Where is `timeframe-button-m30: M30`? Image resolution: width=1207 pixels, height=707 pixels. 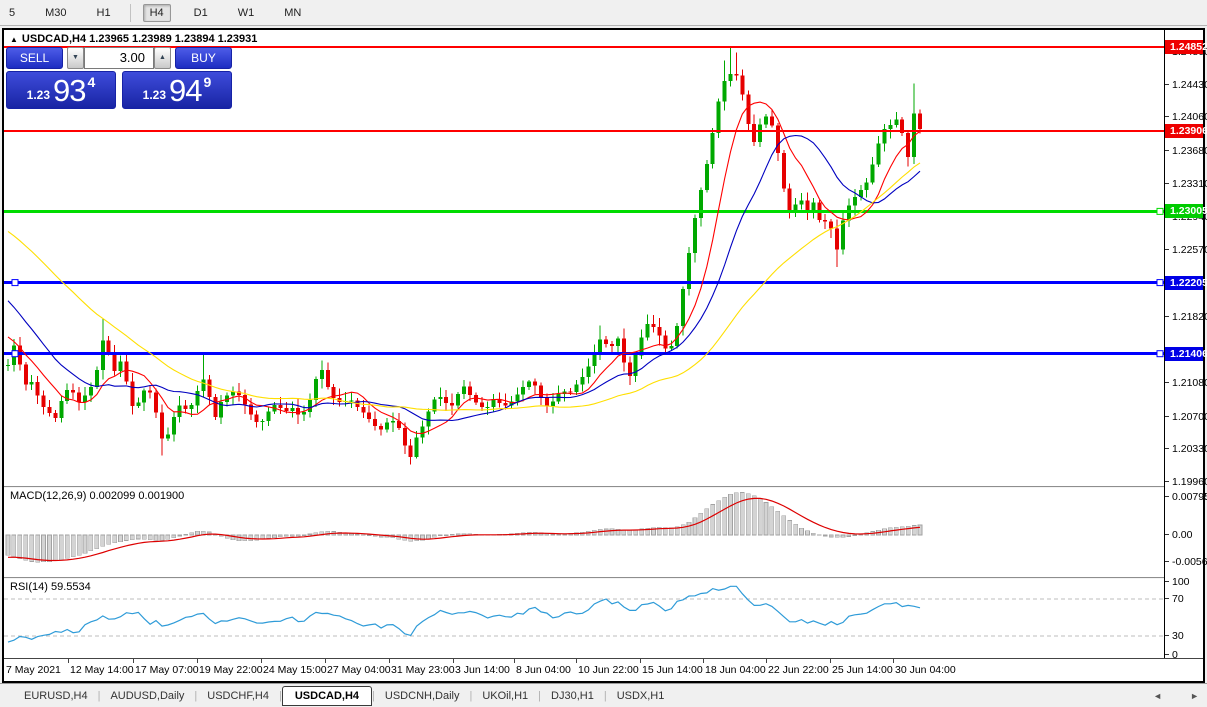
timeframe-button-m30: M30 is located at coordinates (56, 12).